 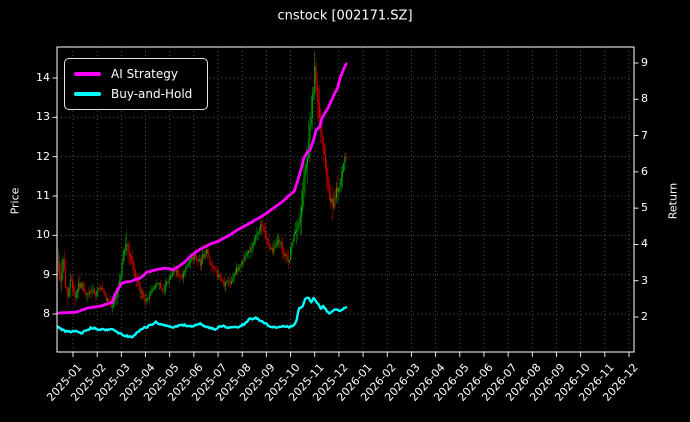 I want to click on price-tick-label: 8, so click(x=46, y=313).